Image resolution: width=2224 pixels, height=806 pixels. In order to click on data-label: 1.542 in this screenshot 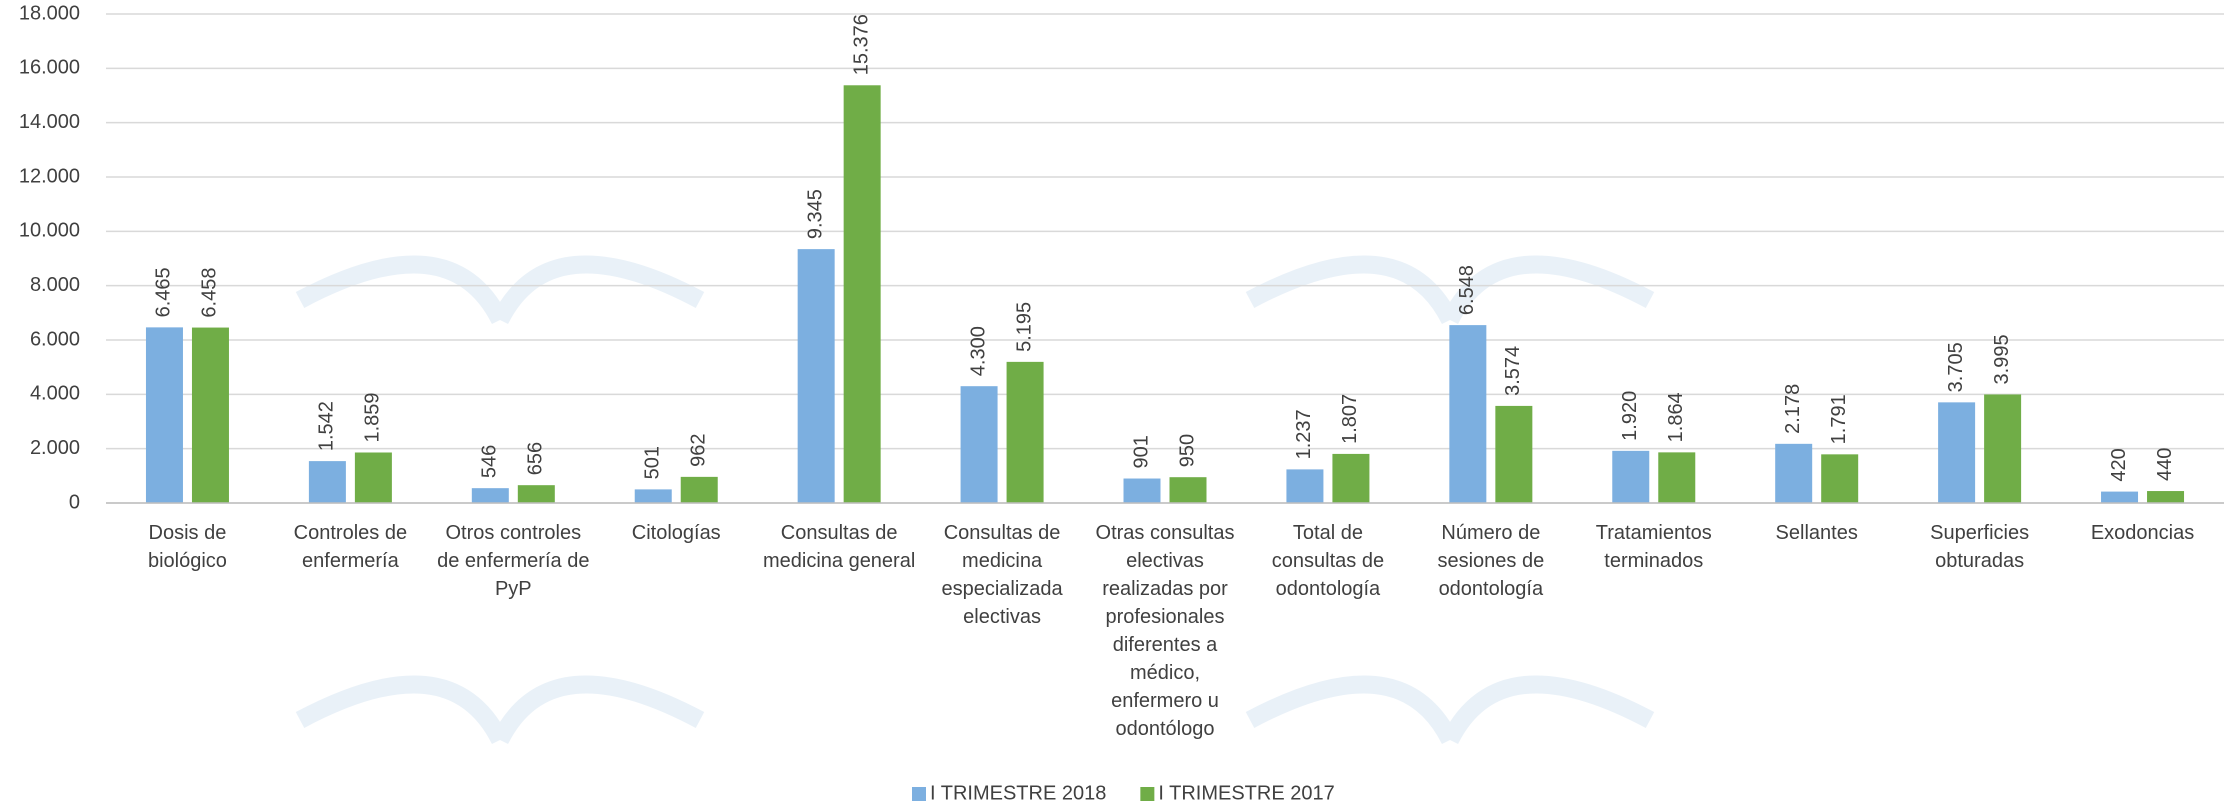, I will do `click(327, 426)`.